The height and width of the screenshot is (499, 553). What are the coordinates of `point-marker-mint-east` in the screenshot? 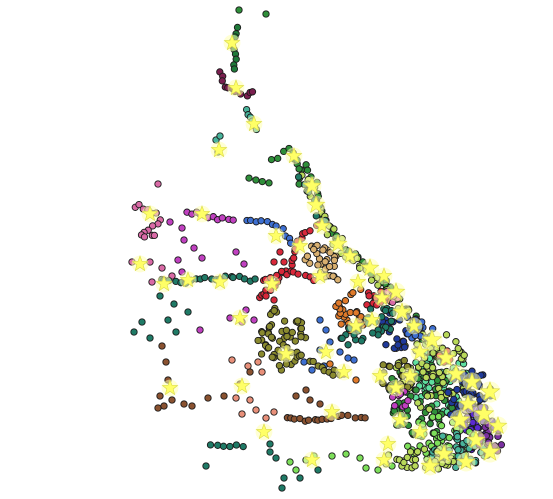 It's located at (429, 388).